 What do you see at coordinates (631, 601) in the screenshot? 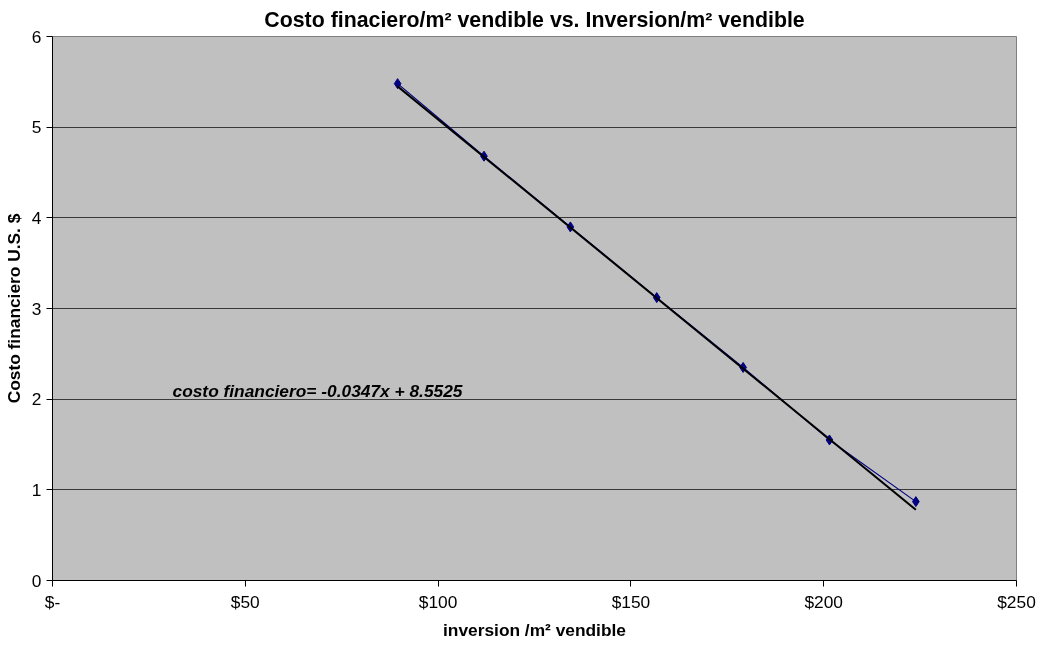
I see `x-tick-label: $150` at bounding box center [631, 601].